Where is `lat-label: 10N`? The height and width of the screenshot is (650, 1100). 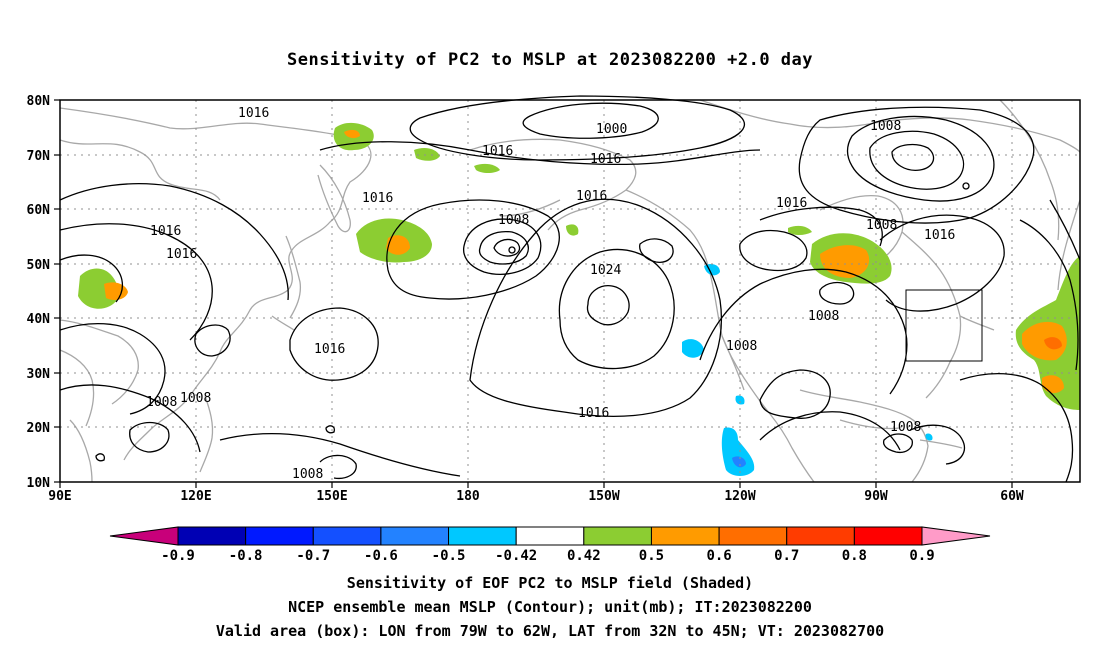 lat-label: 10N is located at coordinates (39, 483).